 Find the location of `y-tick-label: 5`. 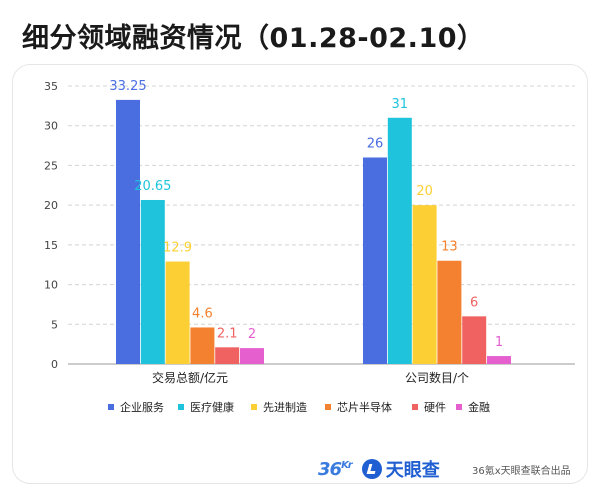

y-tick-label: 5 is located at coordinates (54, 324).